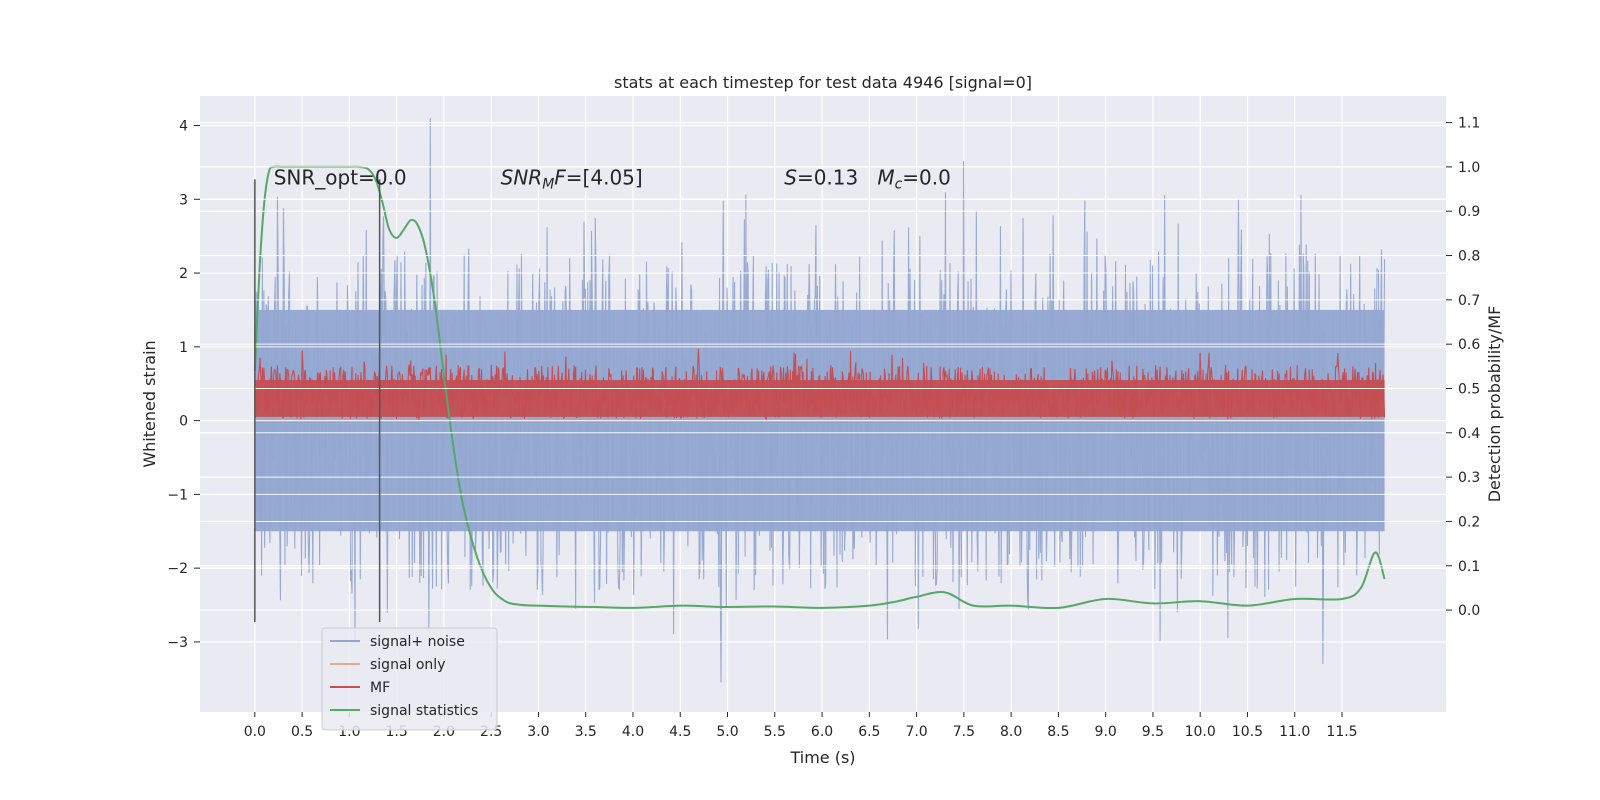  Describe the element at coordinates (1469, 389) in the screenshot. I see `y2-tick-label: 0.5` at that location.